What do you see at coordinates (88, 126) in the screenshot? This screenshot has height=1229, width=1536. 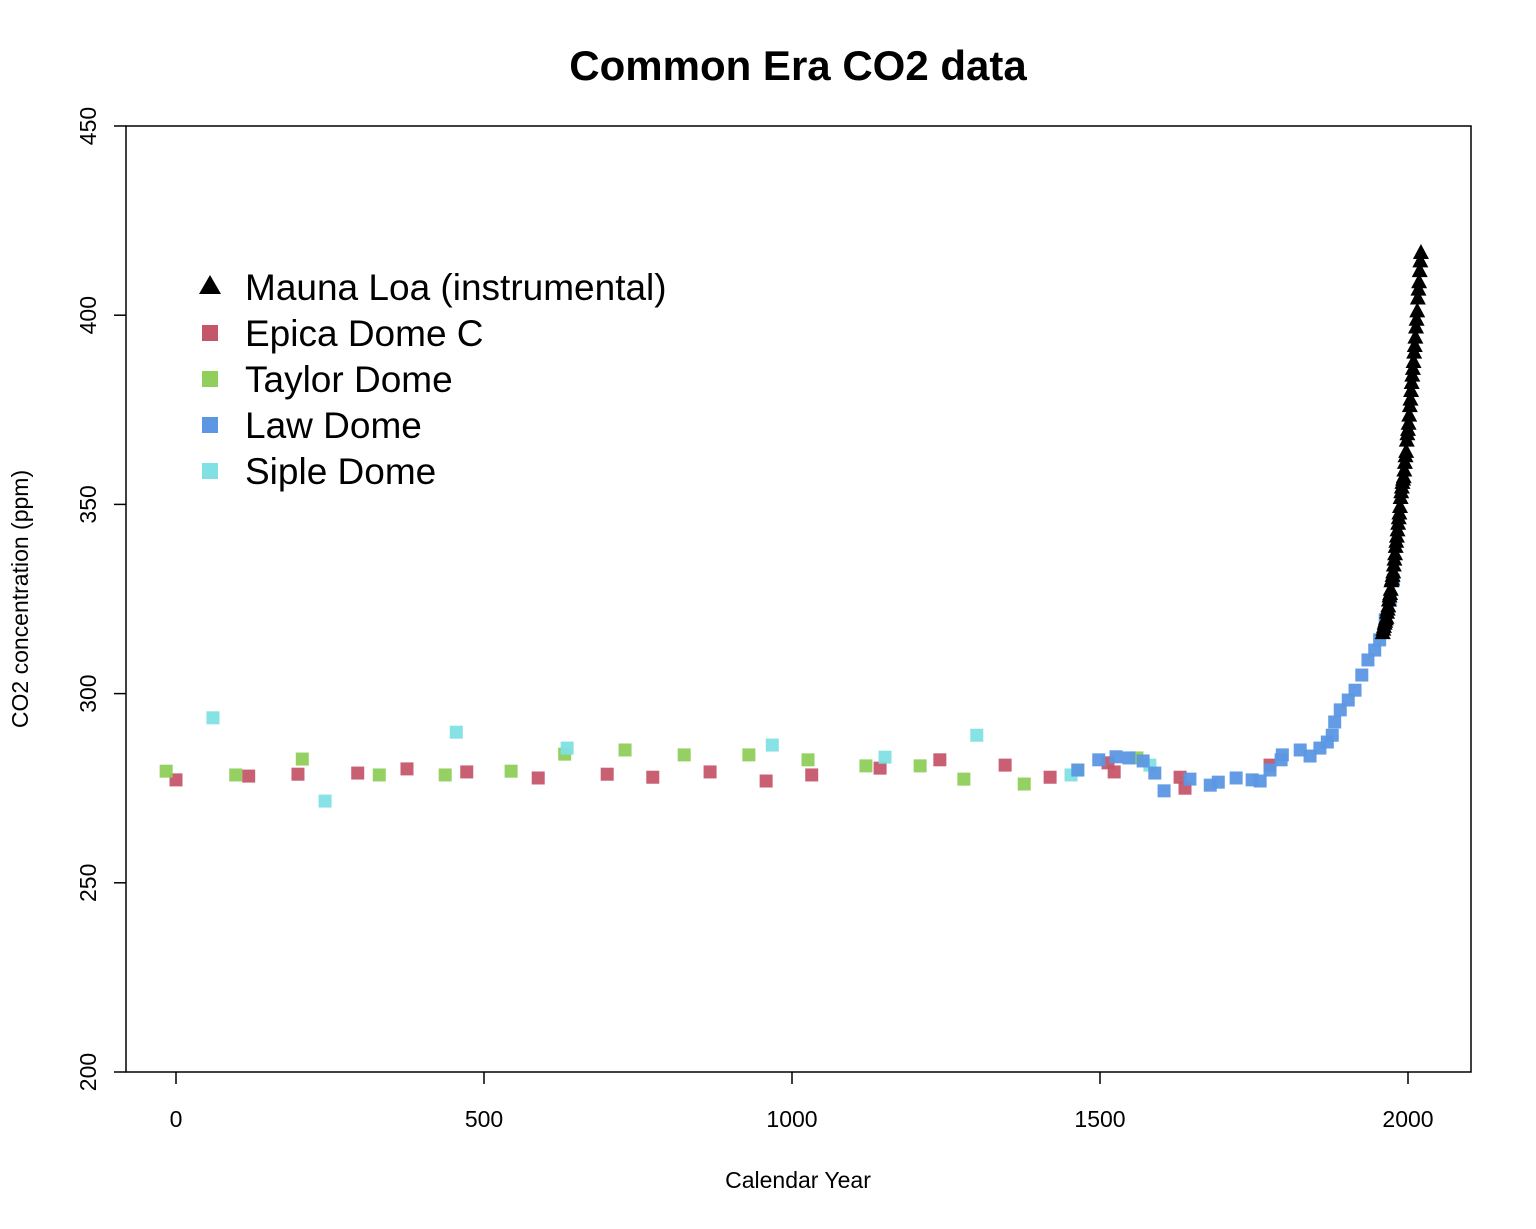 I see `y-tick-label: 450` at bounding box center [88, 126].